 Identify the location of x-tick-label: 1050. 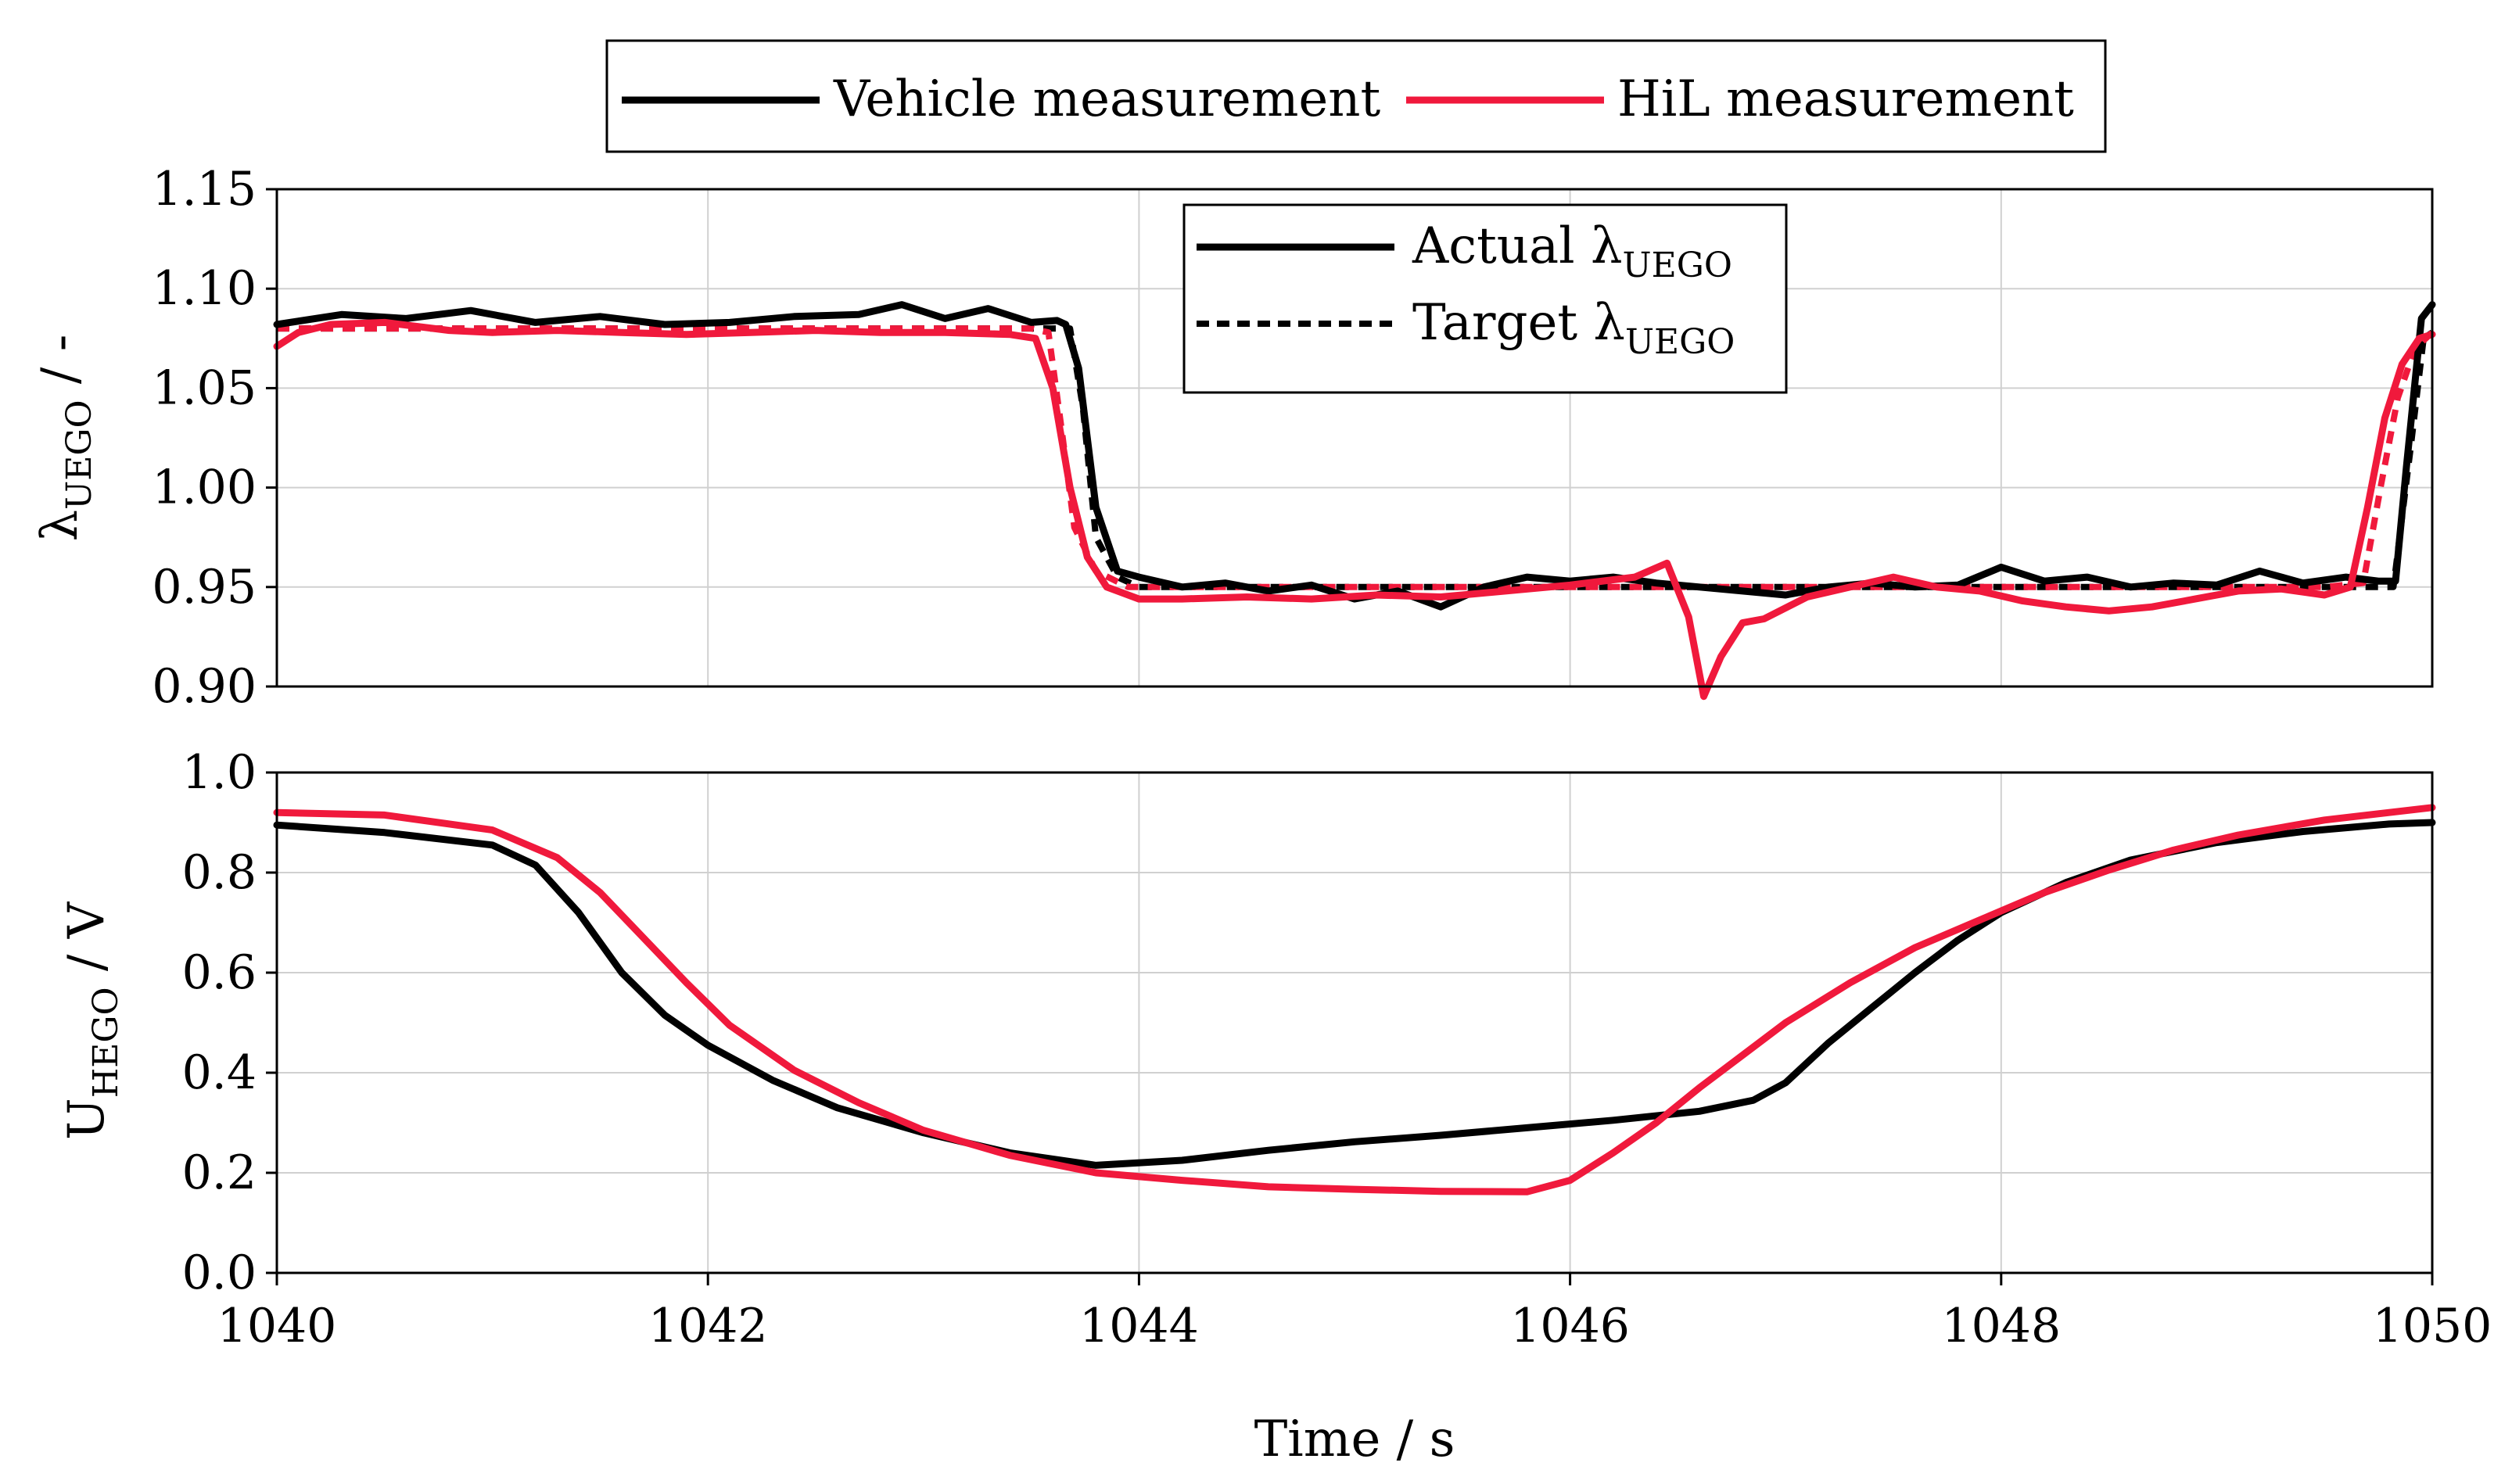
(2433, 1326).